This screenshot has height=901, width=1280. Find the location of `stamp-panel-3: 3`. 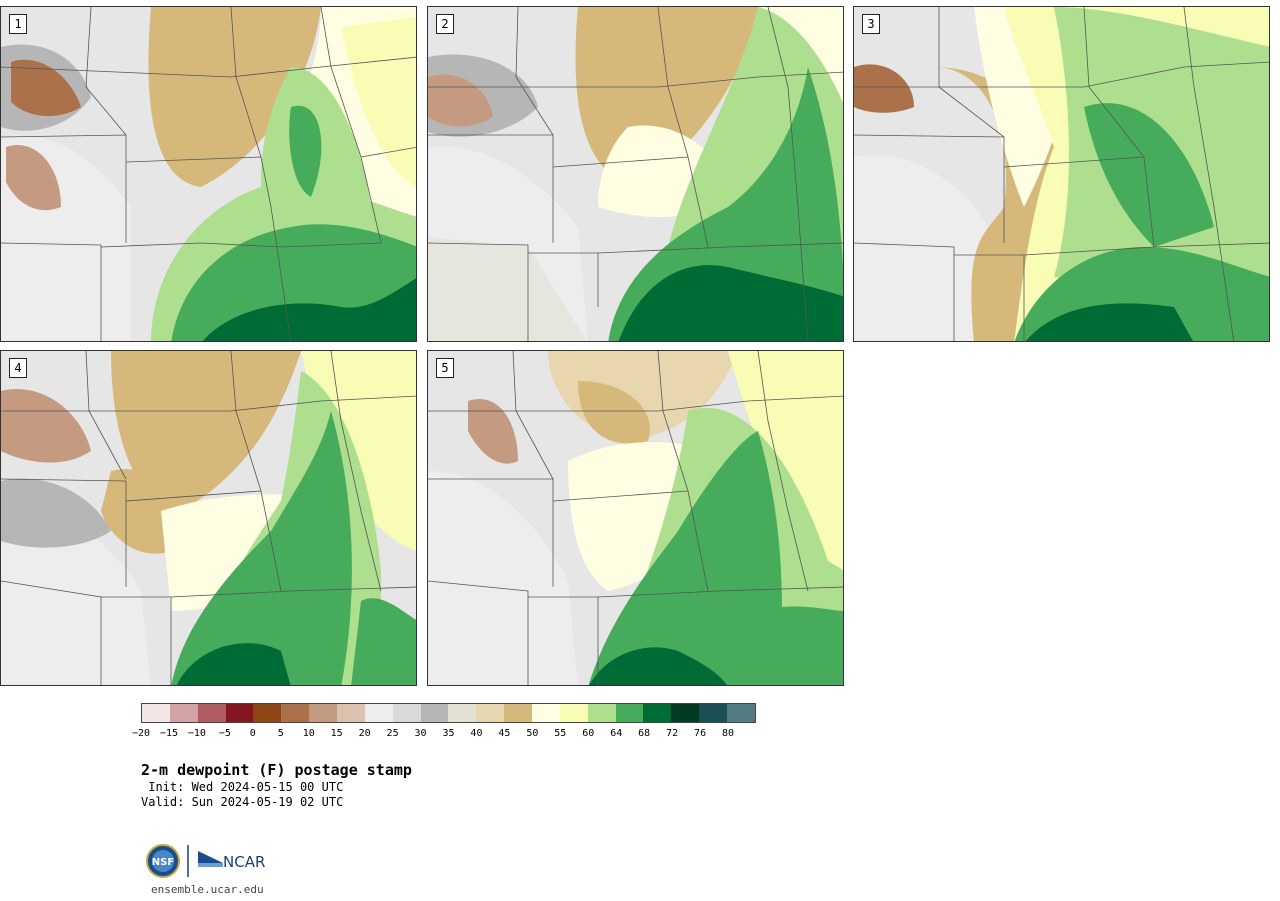

stamp-panel-3: 3 is located at coordinates (1061, 174).